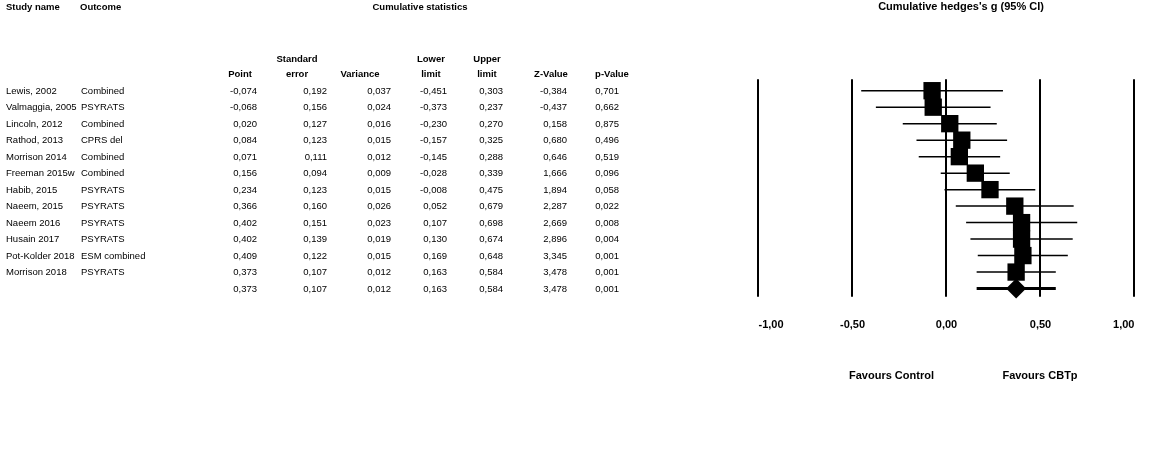 This screenshot has height=455, width=1153. Describe the element at coordinates (315, 123) in the screenshot. I see `text: 0,127` at that location.